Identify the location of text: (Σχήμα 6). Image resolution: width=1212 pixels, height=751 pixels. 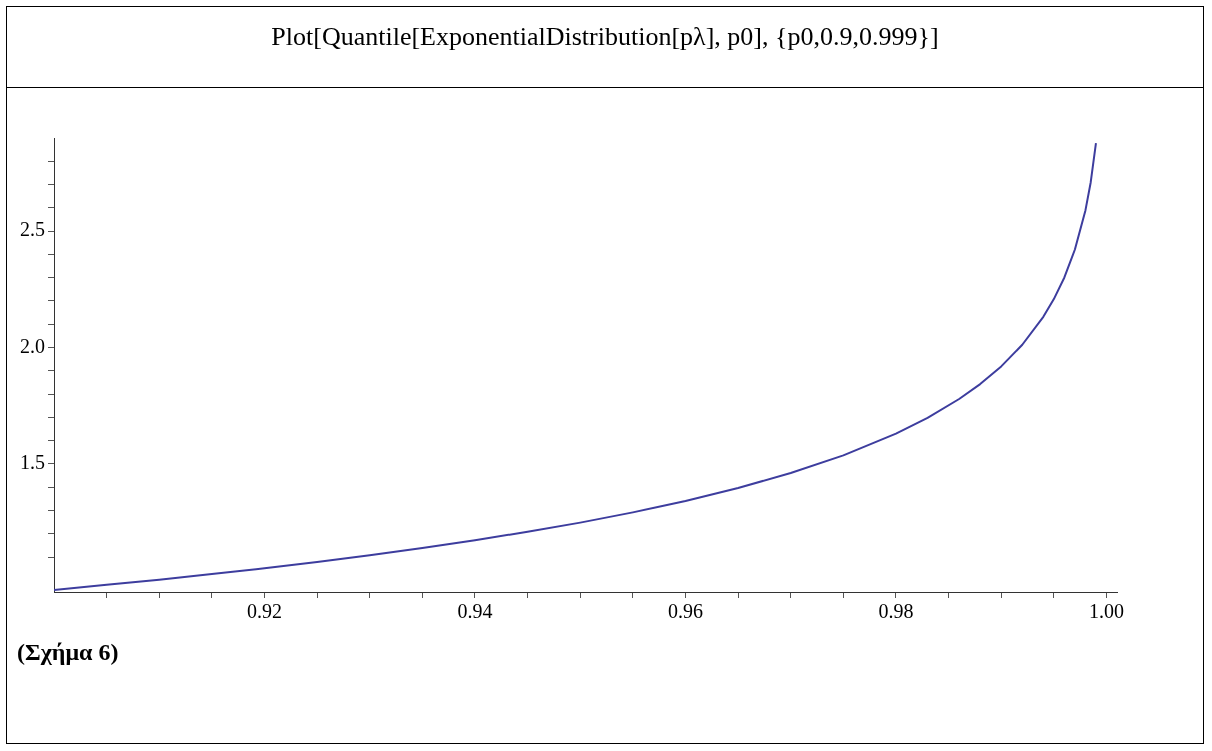
(68, 652).